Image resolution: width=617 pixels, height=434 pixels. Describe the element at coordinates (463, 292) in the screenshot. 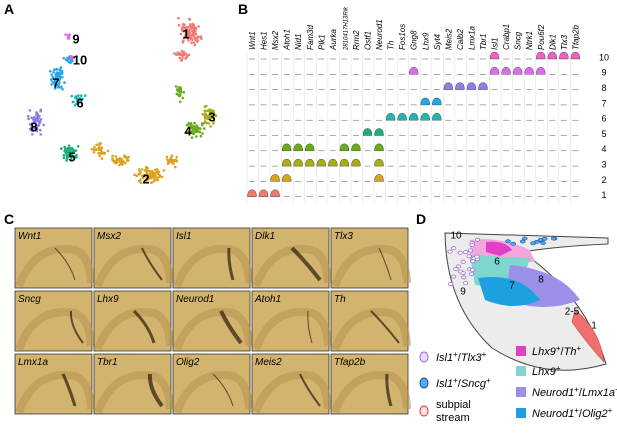

I see `region-label: 9` at that location.